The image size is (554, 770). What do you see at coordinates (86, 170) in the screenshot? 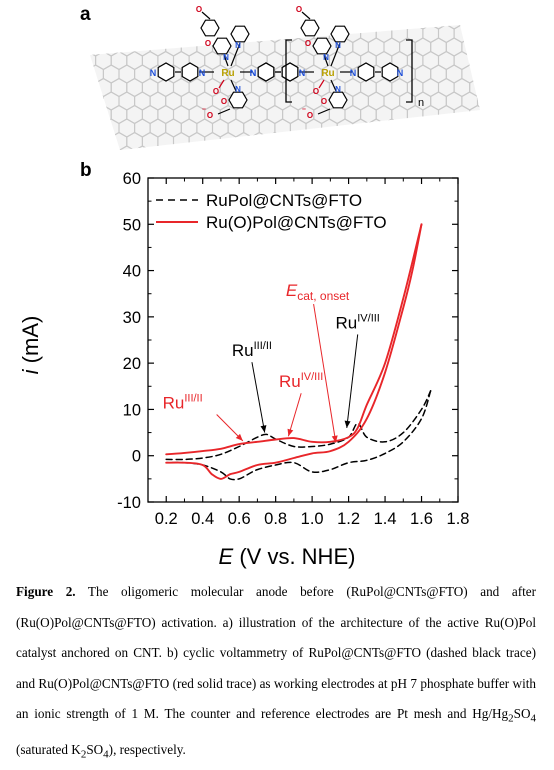
I see `panel-b-label: b` at bounding box center [86, 170].